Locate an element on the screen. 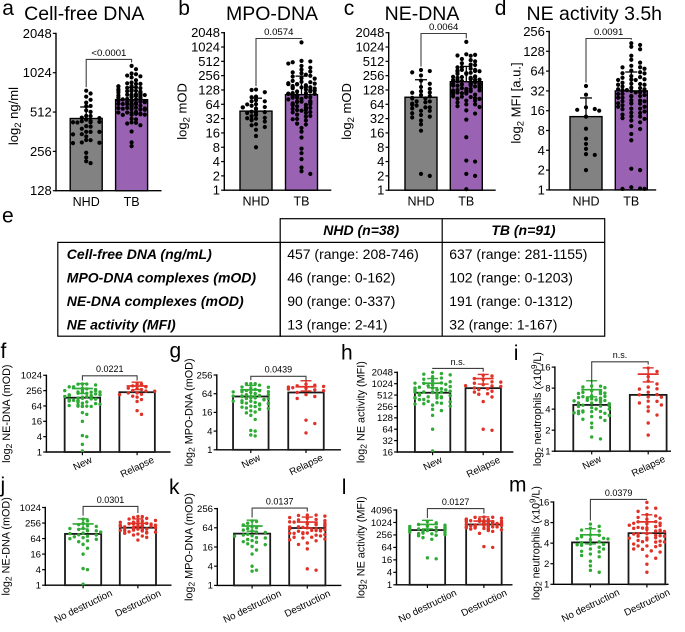  svg-text: MPO-DNA complexes (mOD) is located at coordinates (162, 277).